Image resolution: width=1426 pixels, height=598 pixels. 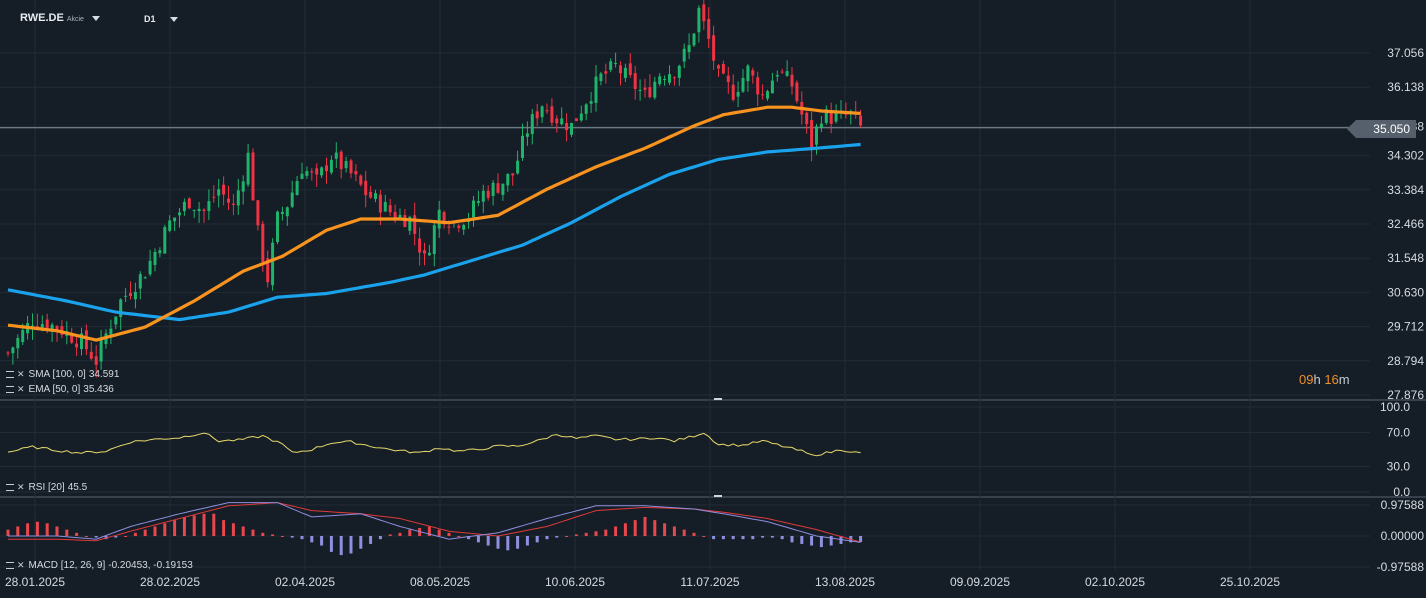 I want to click on macd-params: [12, 26, 9], so click(x=83, y=565).